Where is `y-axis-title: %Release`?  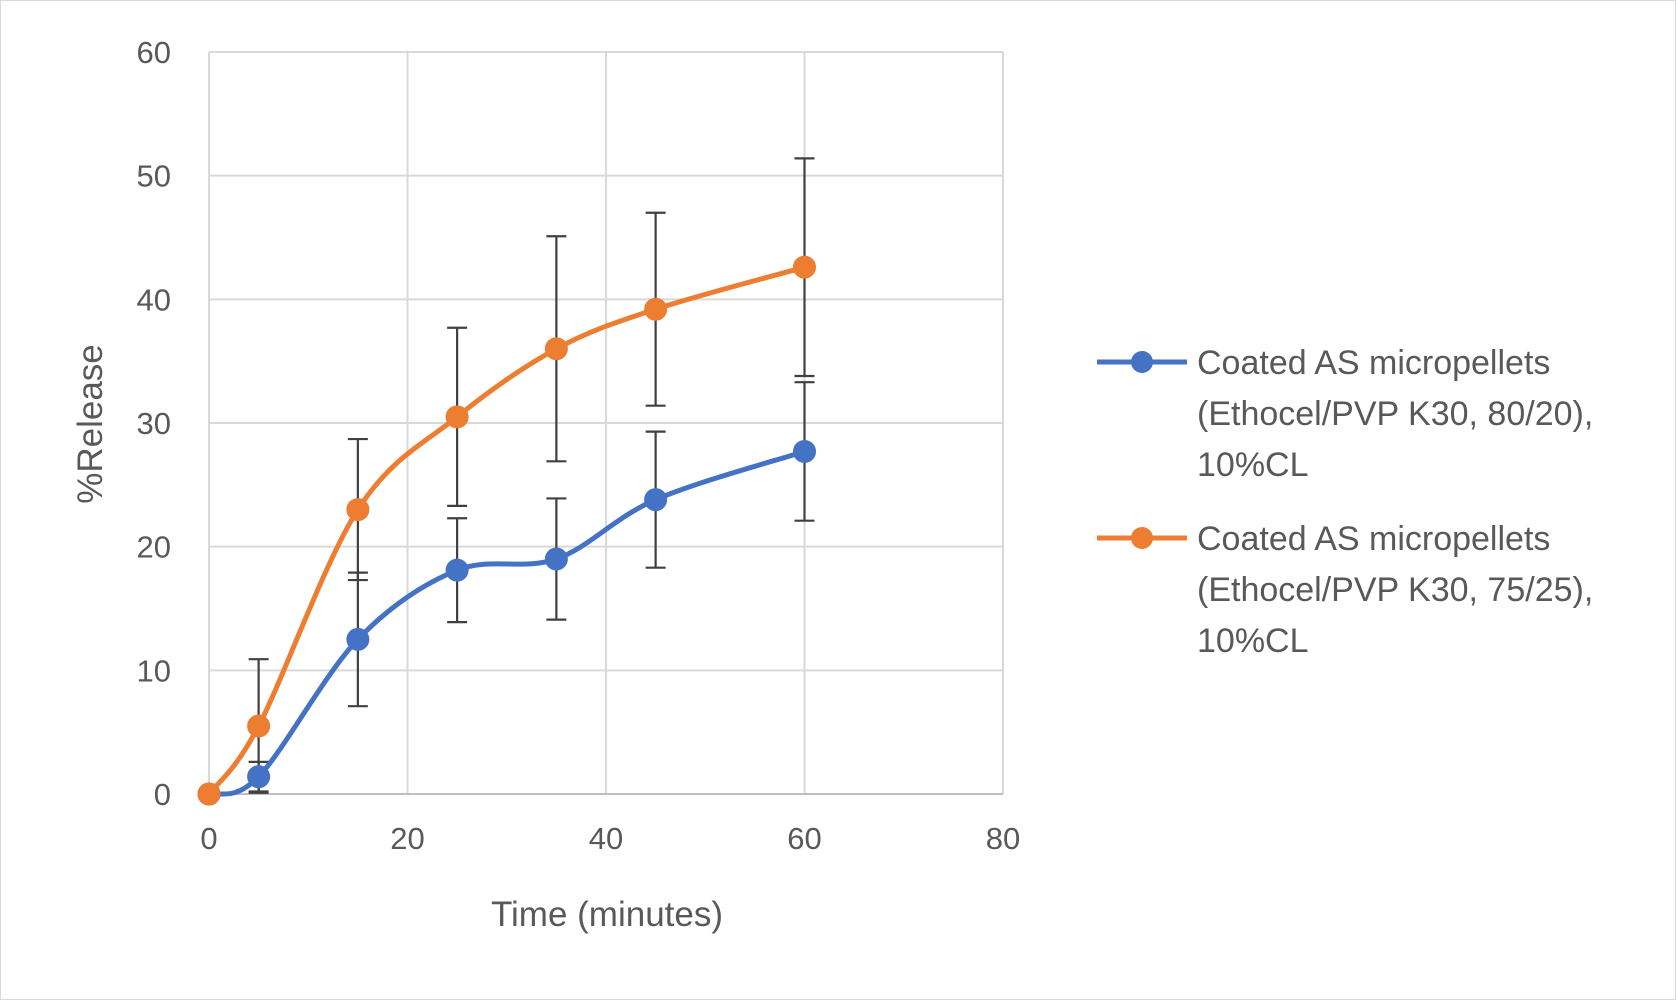
y-axis-title: %Release is located at coordinates (90, 424).